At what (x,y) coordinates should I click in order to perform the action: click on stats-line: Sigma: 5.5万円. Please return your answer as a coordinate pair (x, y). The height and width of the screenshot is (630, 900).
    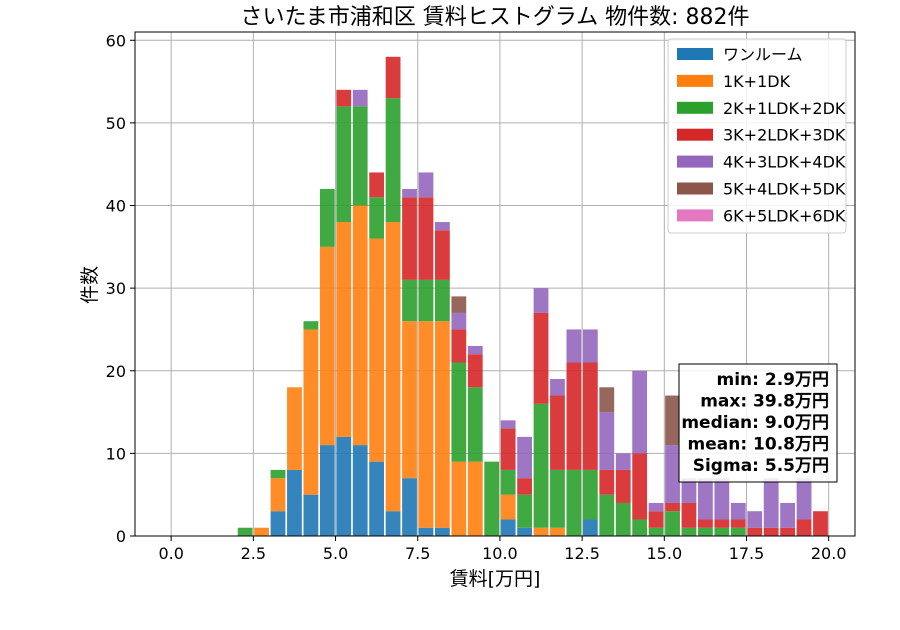
    Looking at the image, I should click on (761, 466).